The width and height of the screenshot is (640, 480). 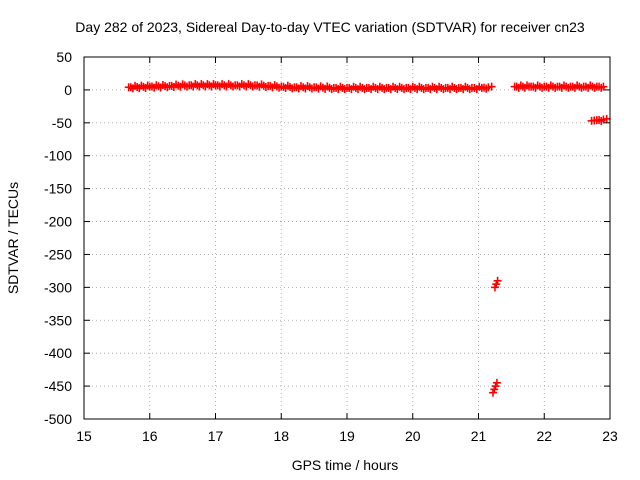 What do you see at coordinates (58, 386) in the screenshot?
I see `y-tick-label: -450` at bounding box center [58, 386].